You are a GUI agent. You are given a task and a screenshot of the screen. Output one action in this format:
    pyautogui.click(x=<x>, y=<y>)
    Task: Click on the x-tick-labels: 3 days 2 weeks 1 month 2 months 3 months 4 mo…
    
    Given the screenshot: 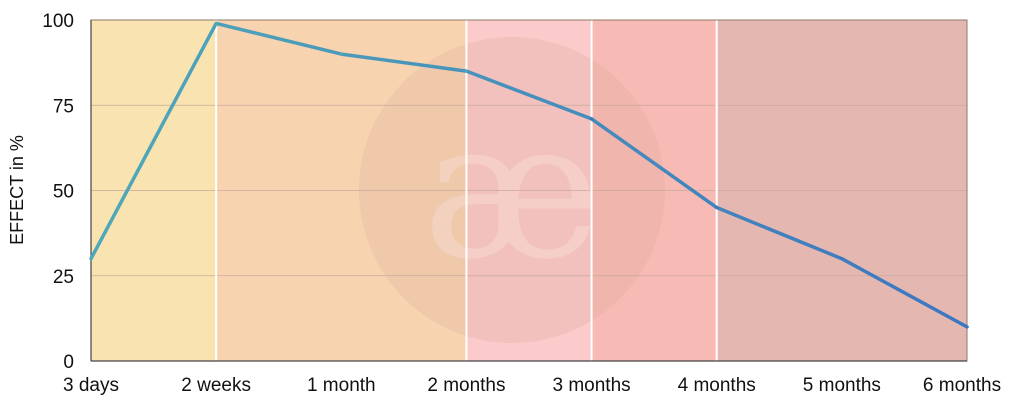 What is the action you would take?
    pyautogui.click(x=532, y=385)
    